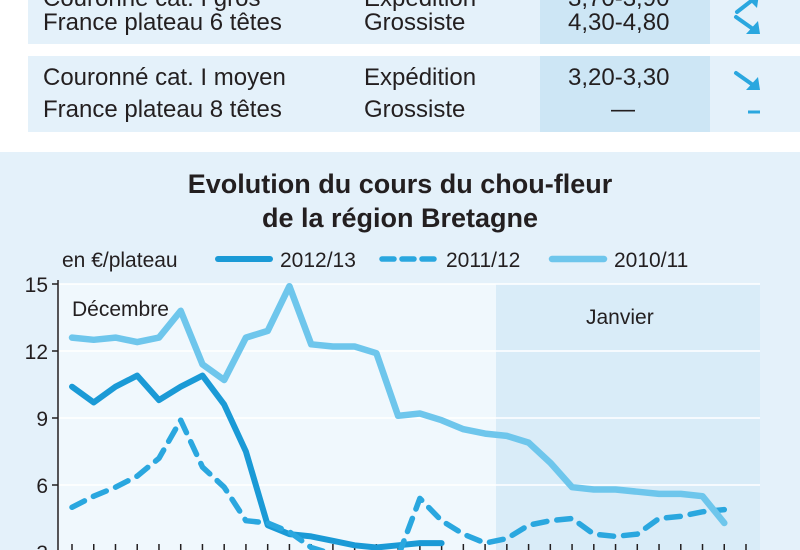  I want to click on legend-label: 2011/12, so click(483, 260).